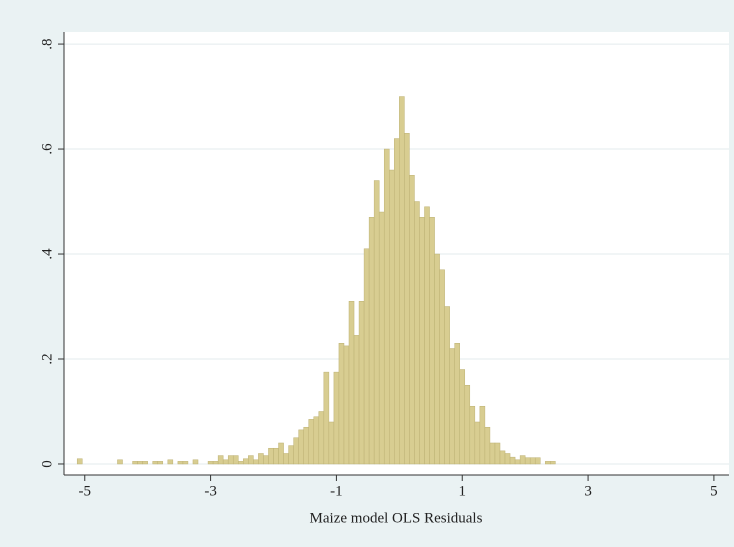 The image size is (734, 547). I want to click on x-axis-title: Maize model OLS Residuals, so click(396, 518).